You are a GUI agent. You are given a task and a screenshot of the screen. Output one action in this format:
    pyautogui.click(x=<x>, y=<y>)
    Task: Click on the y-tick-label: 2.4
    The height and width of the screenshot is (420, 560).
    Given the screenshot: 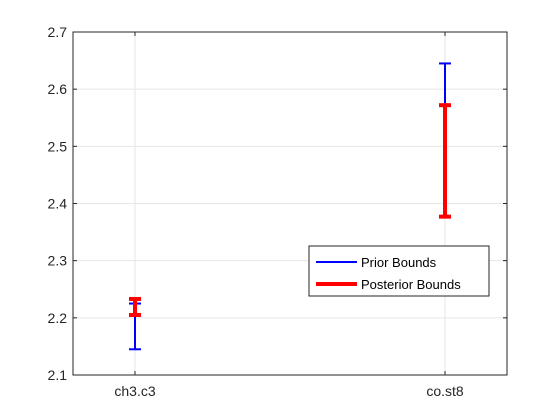 What is the action you would take?
    pyautogui.click(x=58, y=204)
    